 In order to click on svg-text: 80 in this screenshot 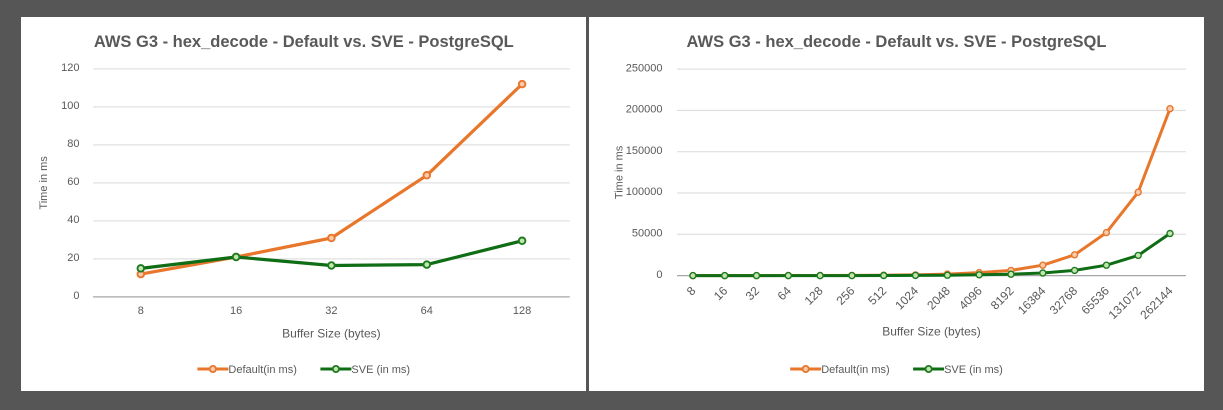, I will do `click(73, 144)`.